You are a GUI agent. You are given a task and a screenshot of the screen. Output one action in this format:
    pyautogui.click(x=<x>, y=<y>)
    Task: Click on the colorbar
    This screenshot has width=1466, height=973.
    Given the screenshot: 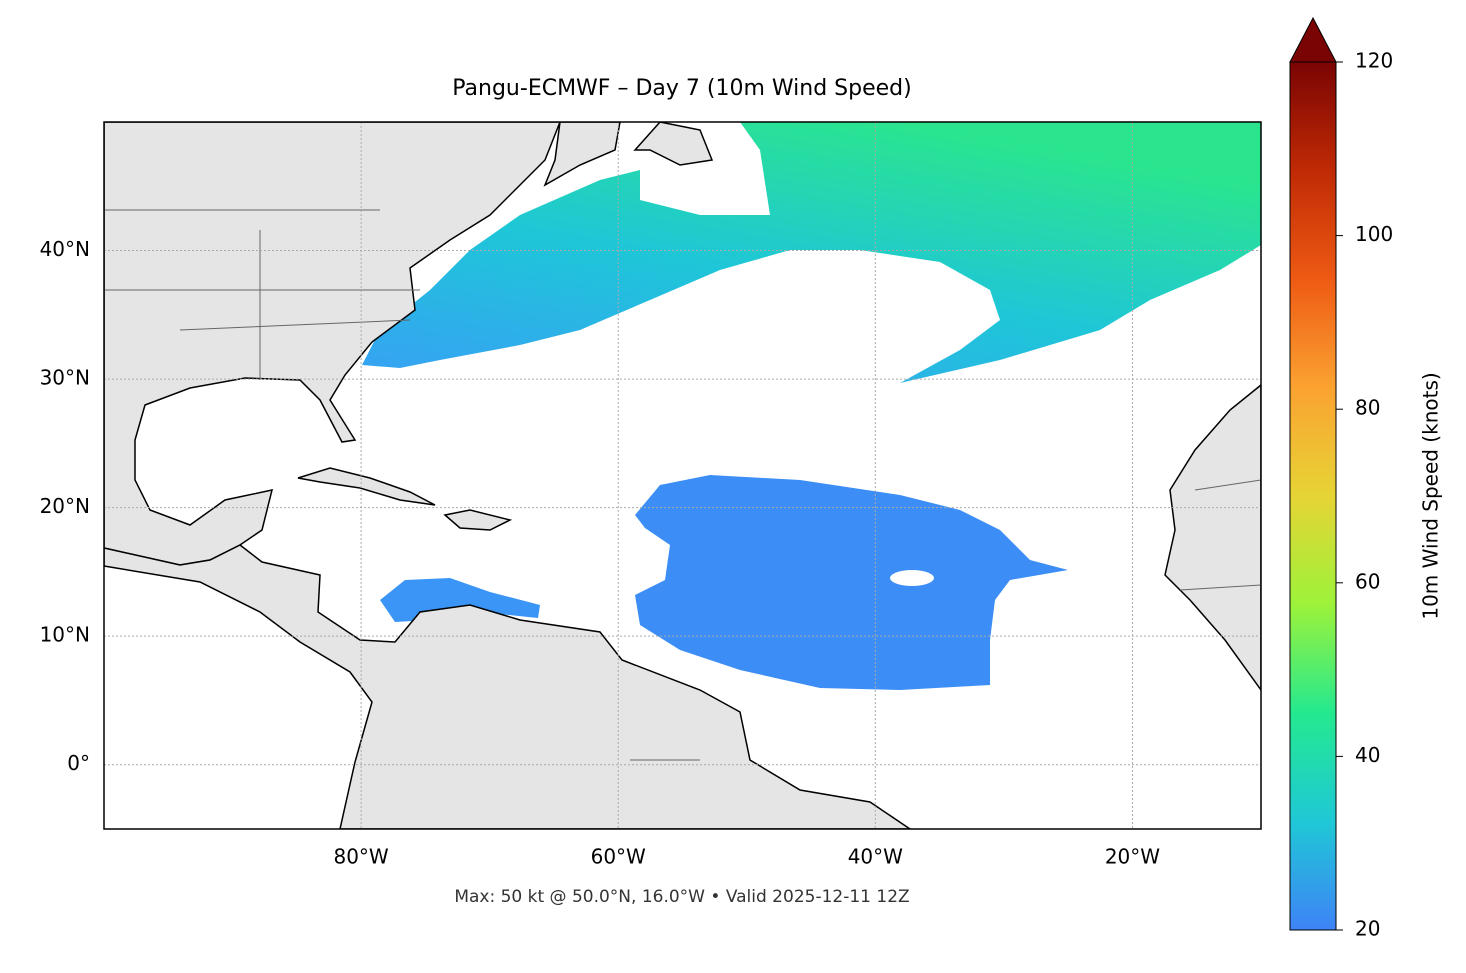 What is the action you would take?
    pyautogui.click(x=1313, y=496)
    